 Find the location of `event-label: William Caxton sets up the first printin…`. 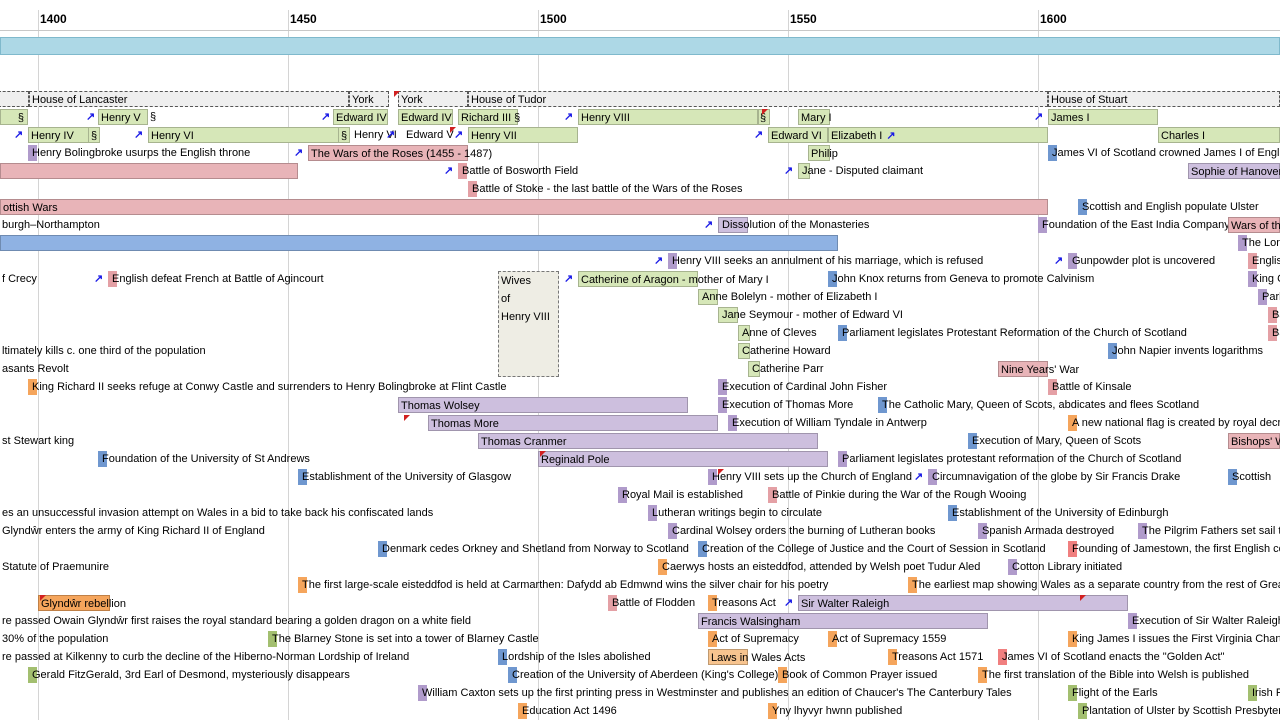

event-label: William Caxton sets up the first printin… is located at coordinates (717, 693).